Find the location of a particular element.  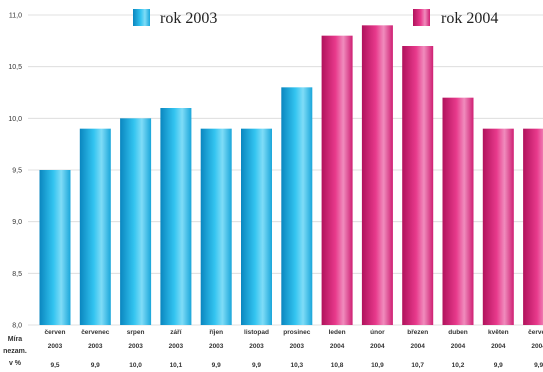

data-label: 9,5 is located at coordinates (54, 365).